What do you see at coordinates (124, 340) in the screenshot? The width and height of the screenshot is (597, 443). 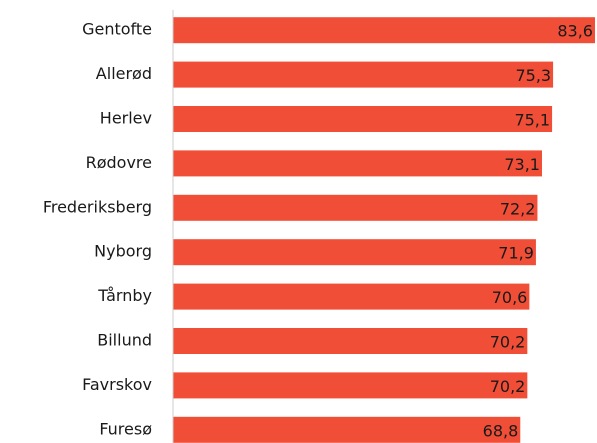 I see `category-label: Billund` at bounding box center [124, 340].